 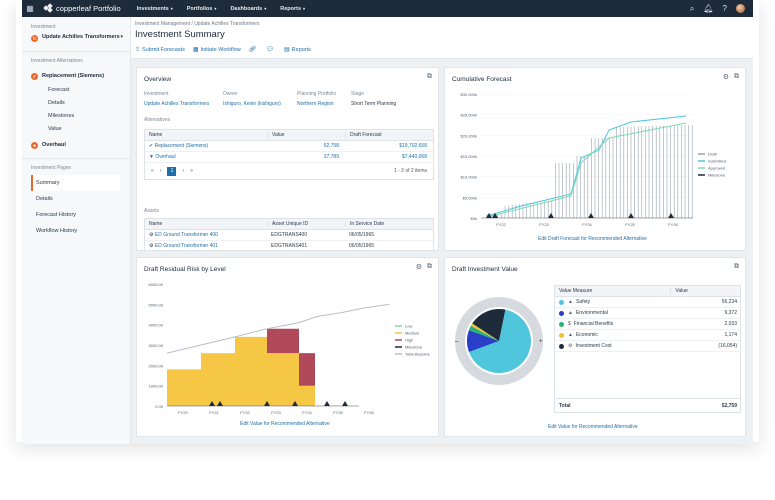 I want to click on brand-logo: copperleaf Portfolio, so click(x=82, y=8).